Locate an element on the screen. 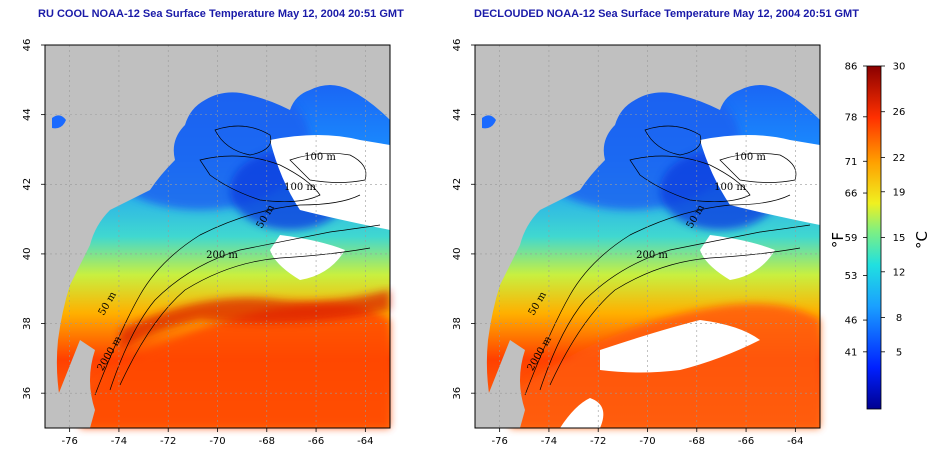 This screenshot has height=475, width=950. celsius-tick-label: 26 is located at coordinates (899, 112).